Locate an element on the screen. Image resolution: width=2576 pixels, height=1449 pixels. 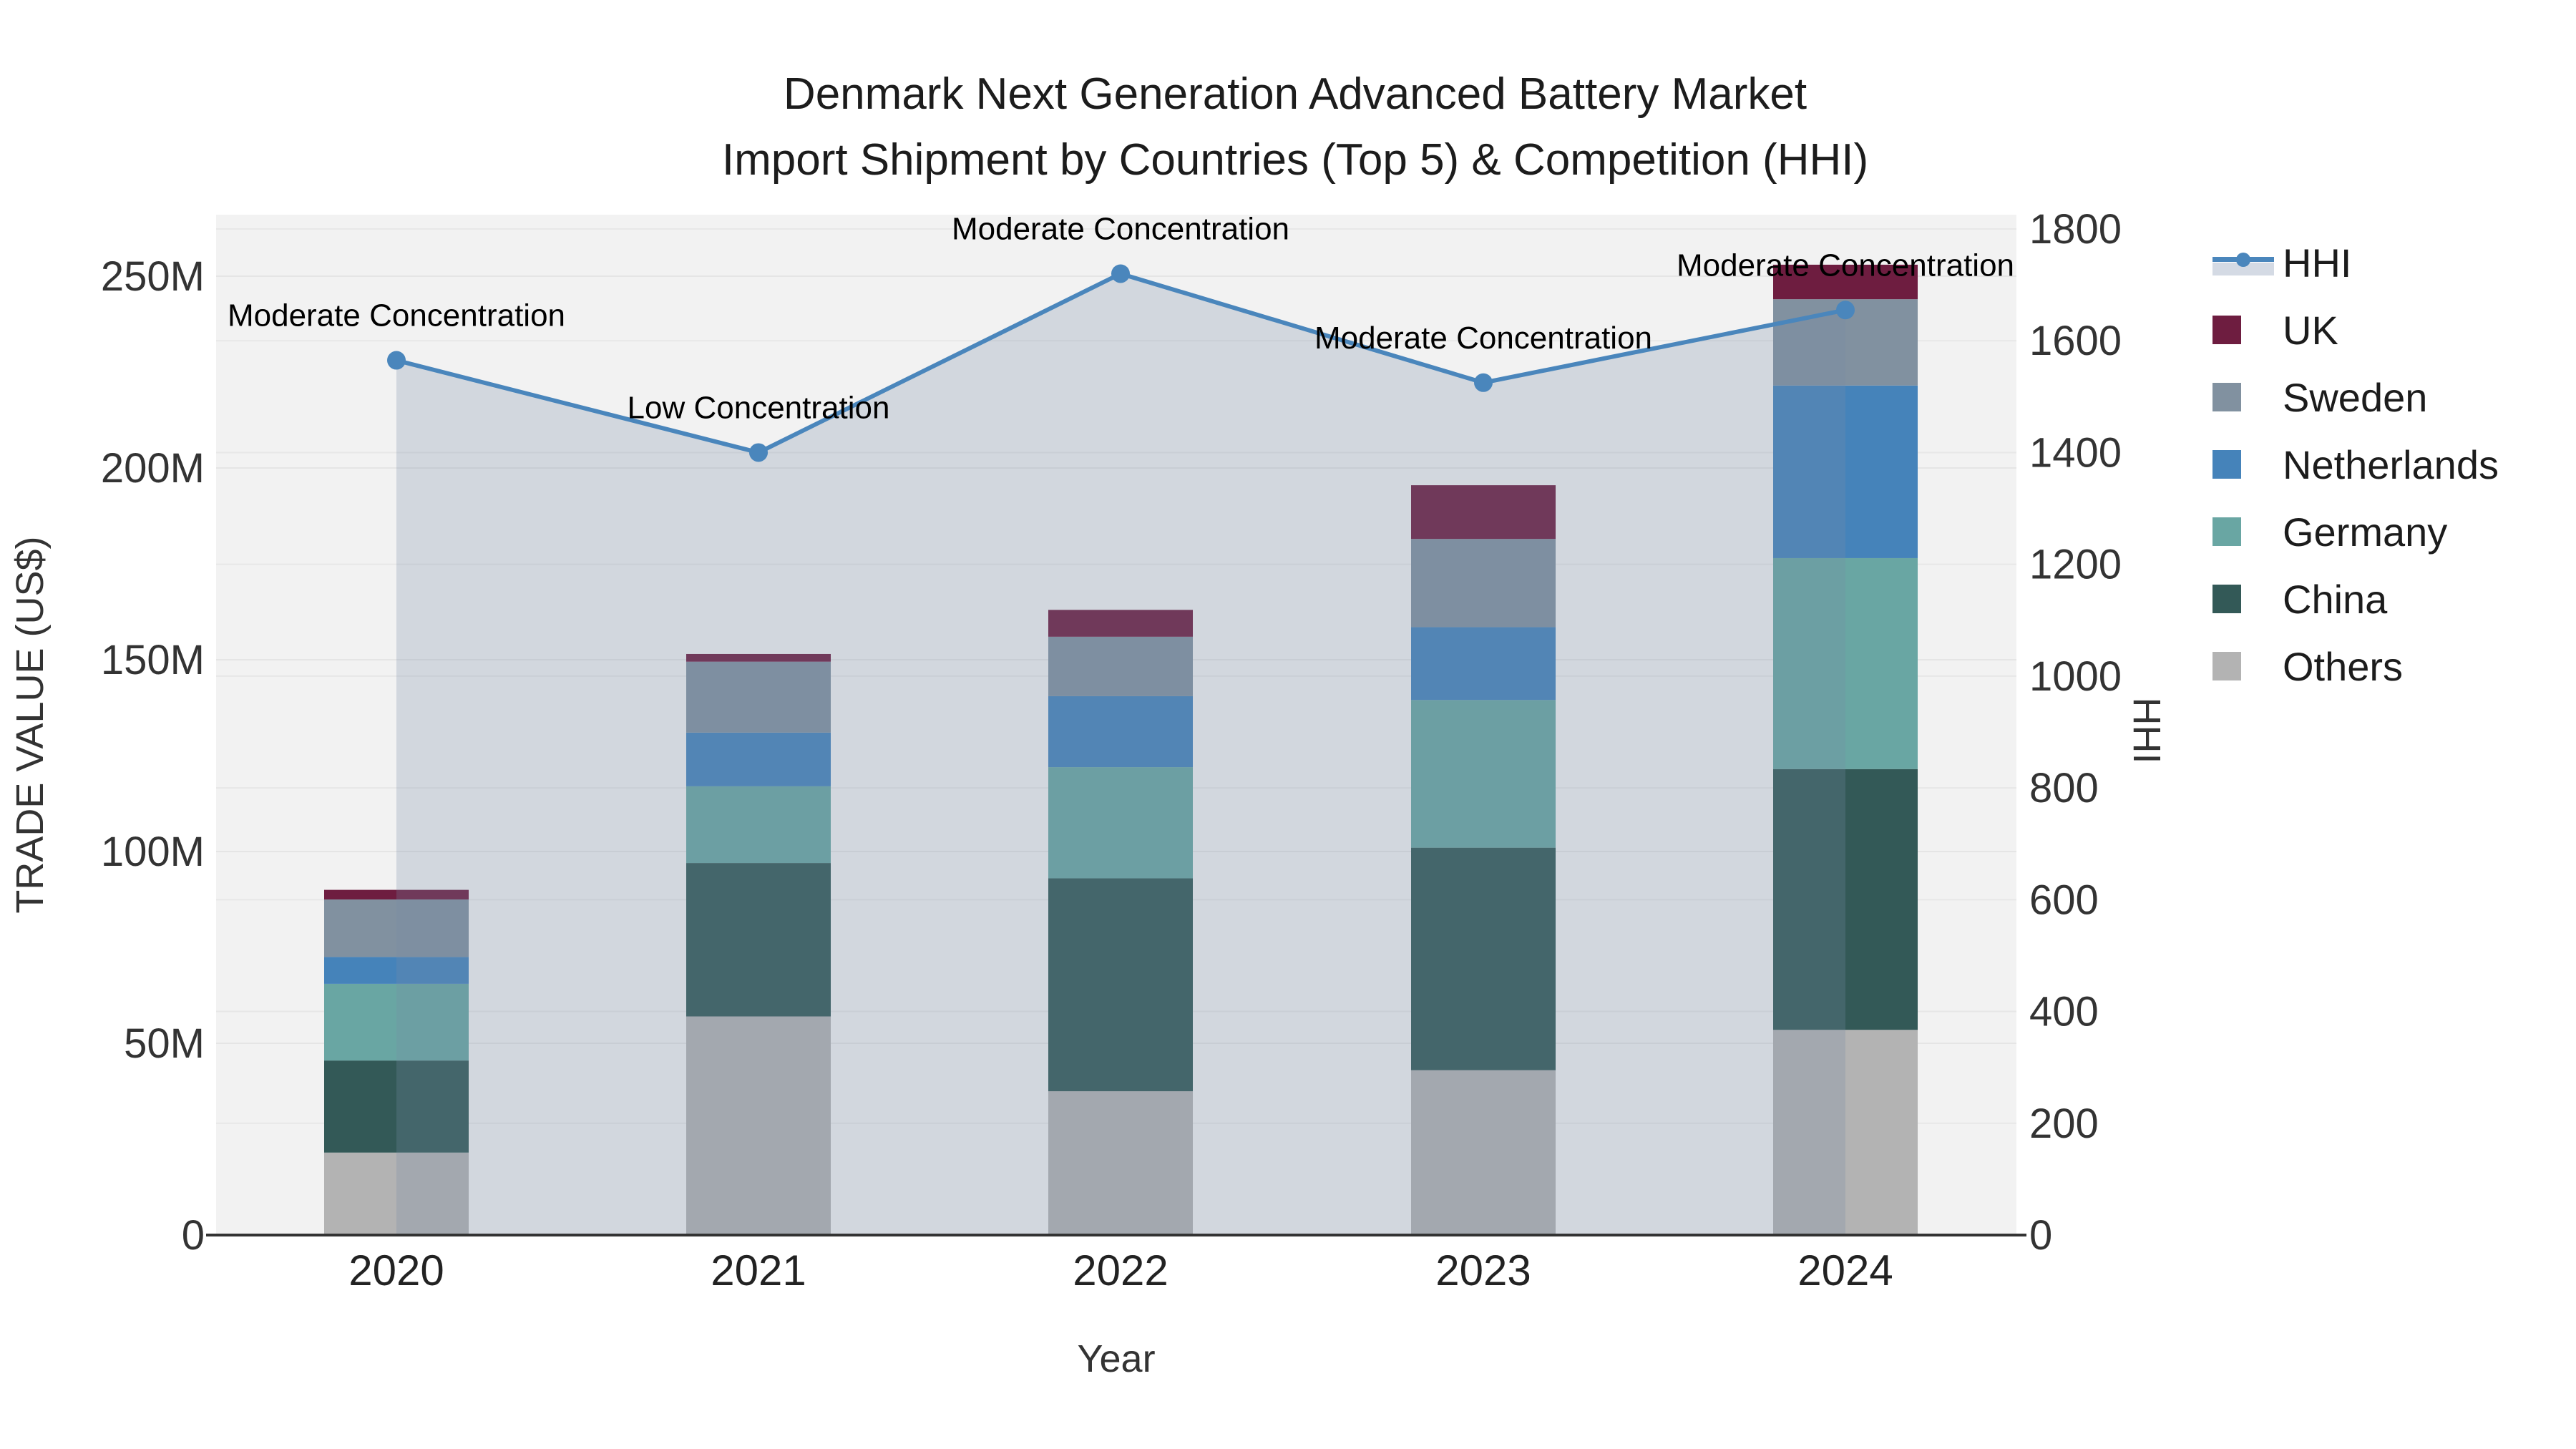
bar-2022-others is located at coordinates (1120, 1163).